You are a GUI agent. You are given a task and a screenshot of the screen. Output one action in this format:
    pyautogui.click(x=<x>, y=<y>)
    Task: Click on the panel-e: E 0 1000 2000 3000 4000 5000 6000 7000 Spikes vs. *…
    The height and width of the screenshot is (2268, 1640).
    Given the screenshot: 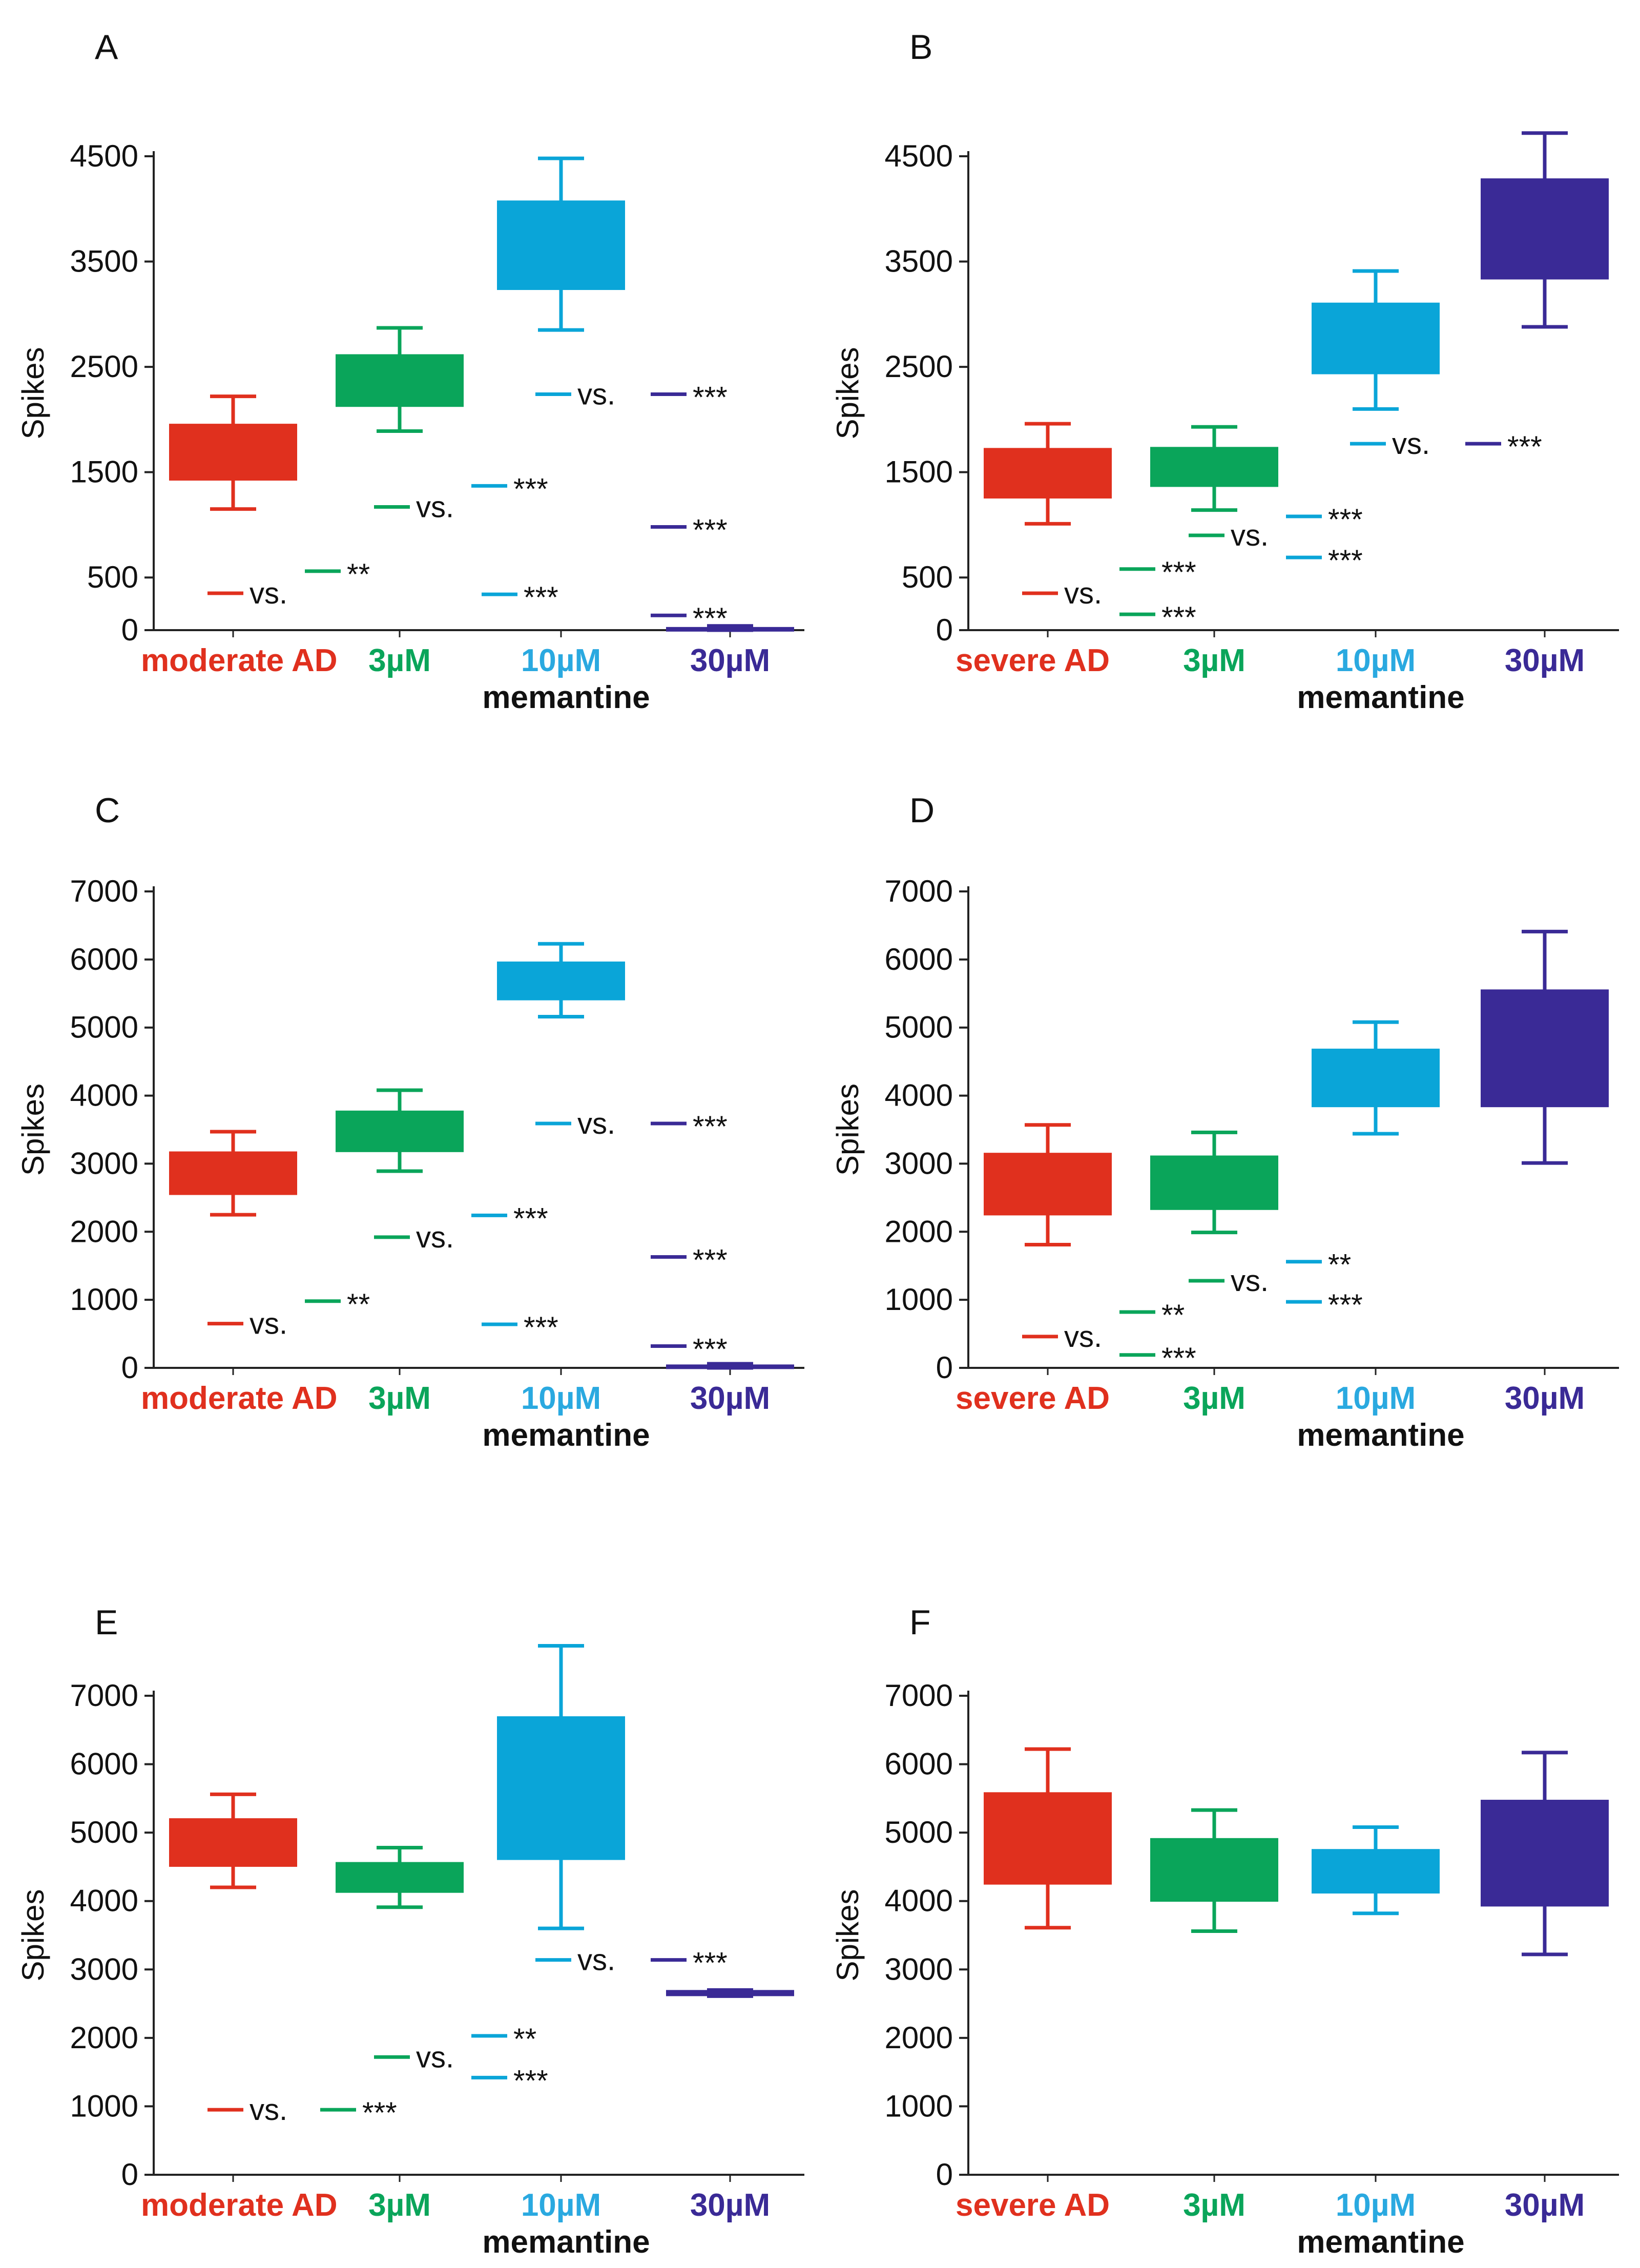 What is the action you would take?
    pyautogui.click(x=410, y=1931)
    